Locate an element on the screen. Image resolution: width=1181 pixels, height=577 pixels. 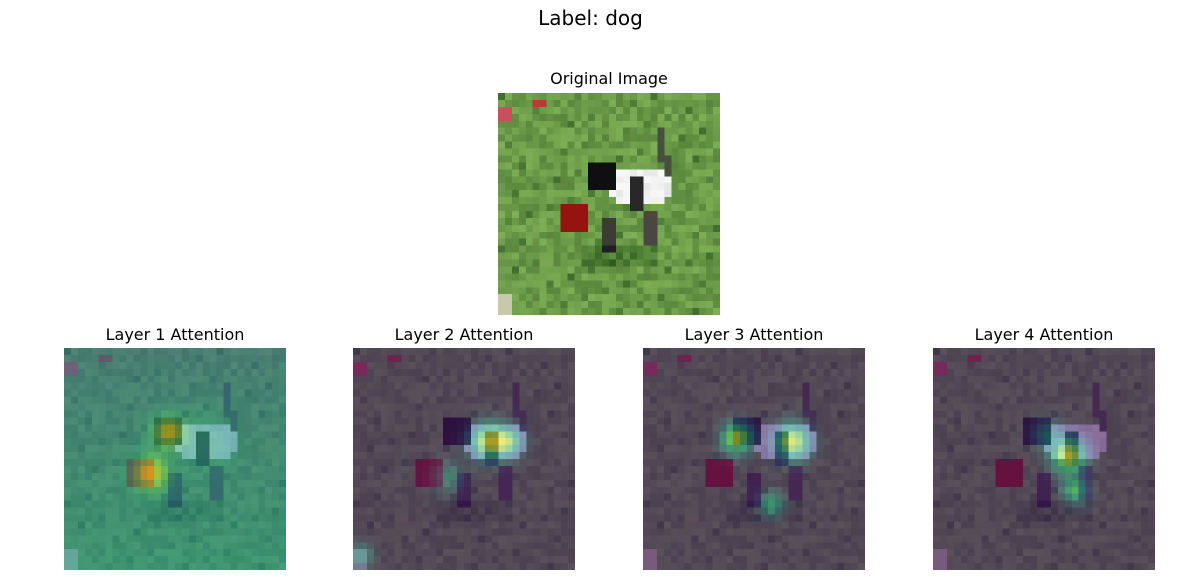
layer-3-attention-title: Layer 3 Attention is located at coordinates (754, 334).